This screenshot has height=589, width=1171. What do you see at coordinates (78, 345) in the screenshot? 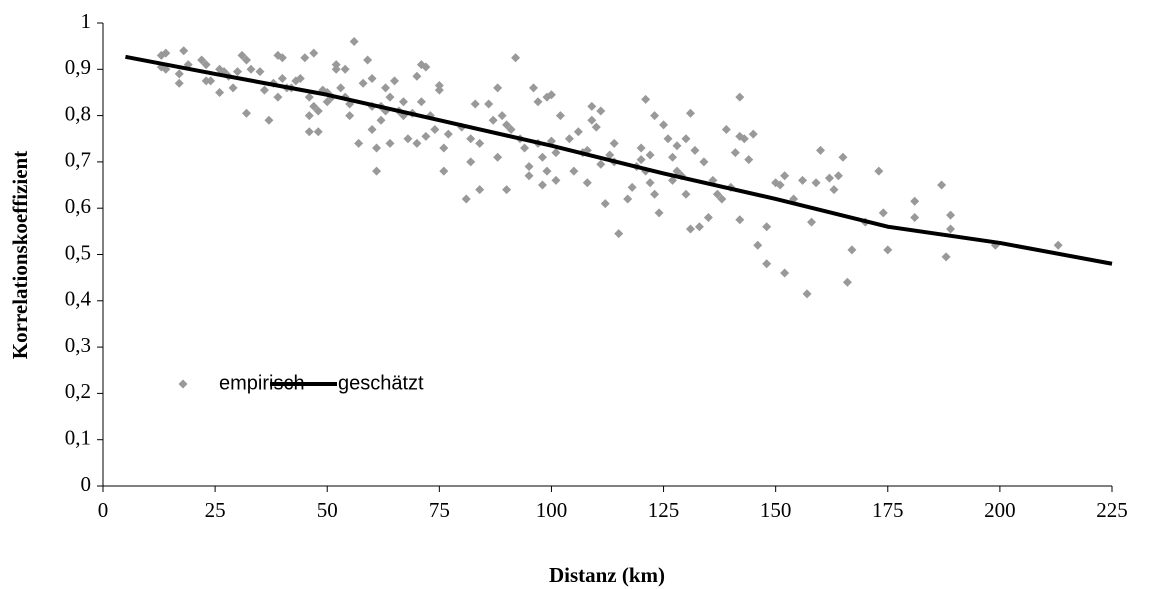
I see `y-tick-label: 0,3` at bounding box center [78, 345].